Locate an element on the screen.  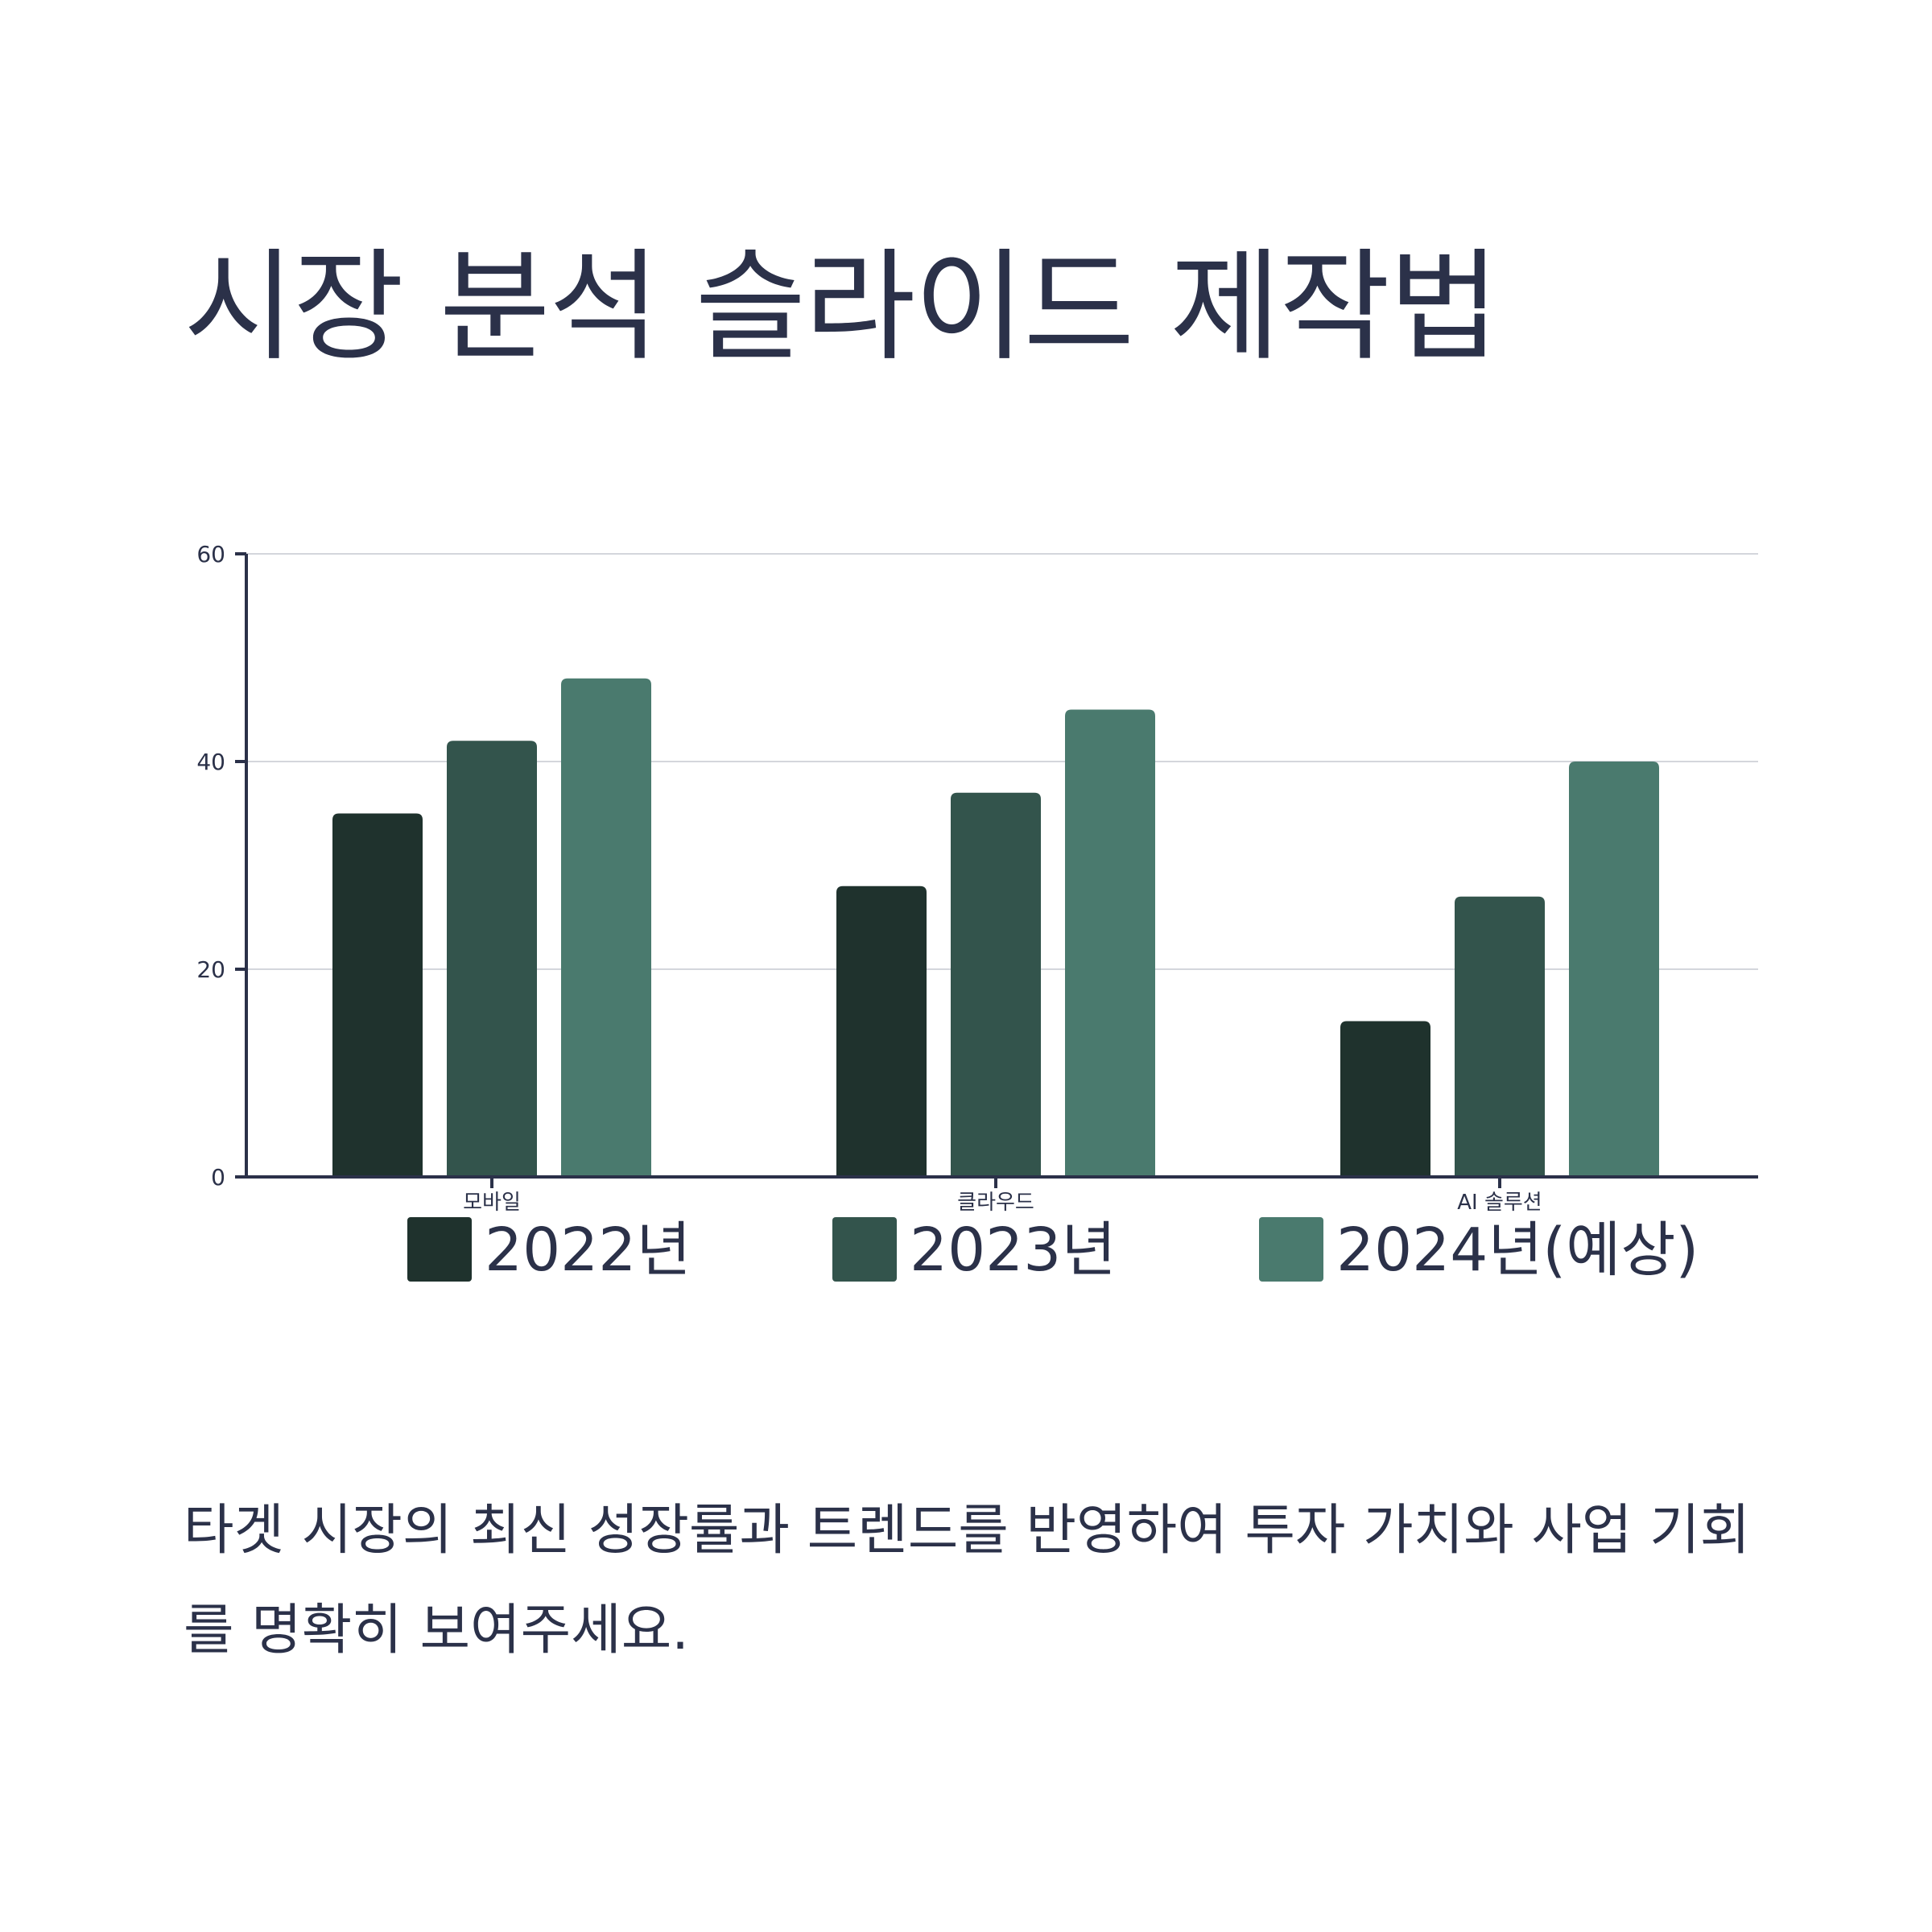
y-tick-label: 20 is located at coordinates (211, 969).